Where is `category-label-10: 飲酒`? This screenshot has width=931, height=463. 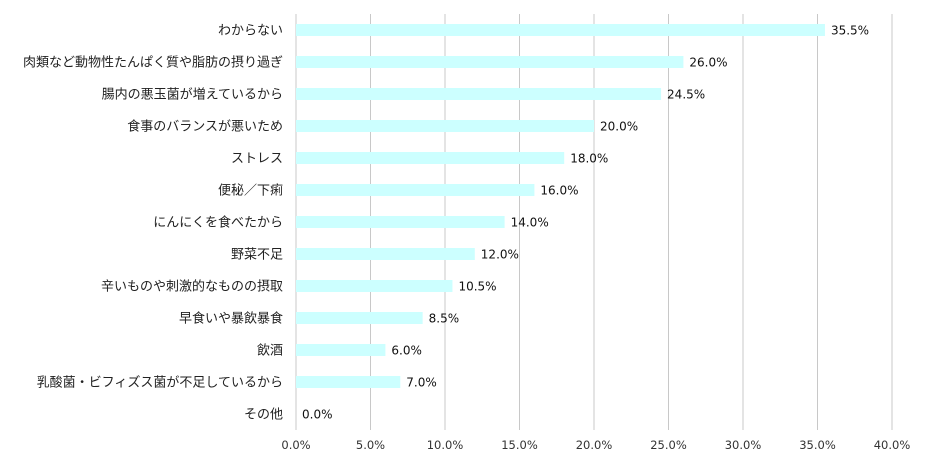
category-label-10: 飲酒 is located at coordinates (270, 351).